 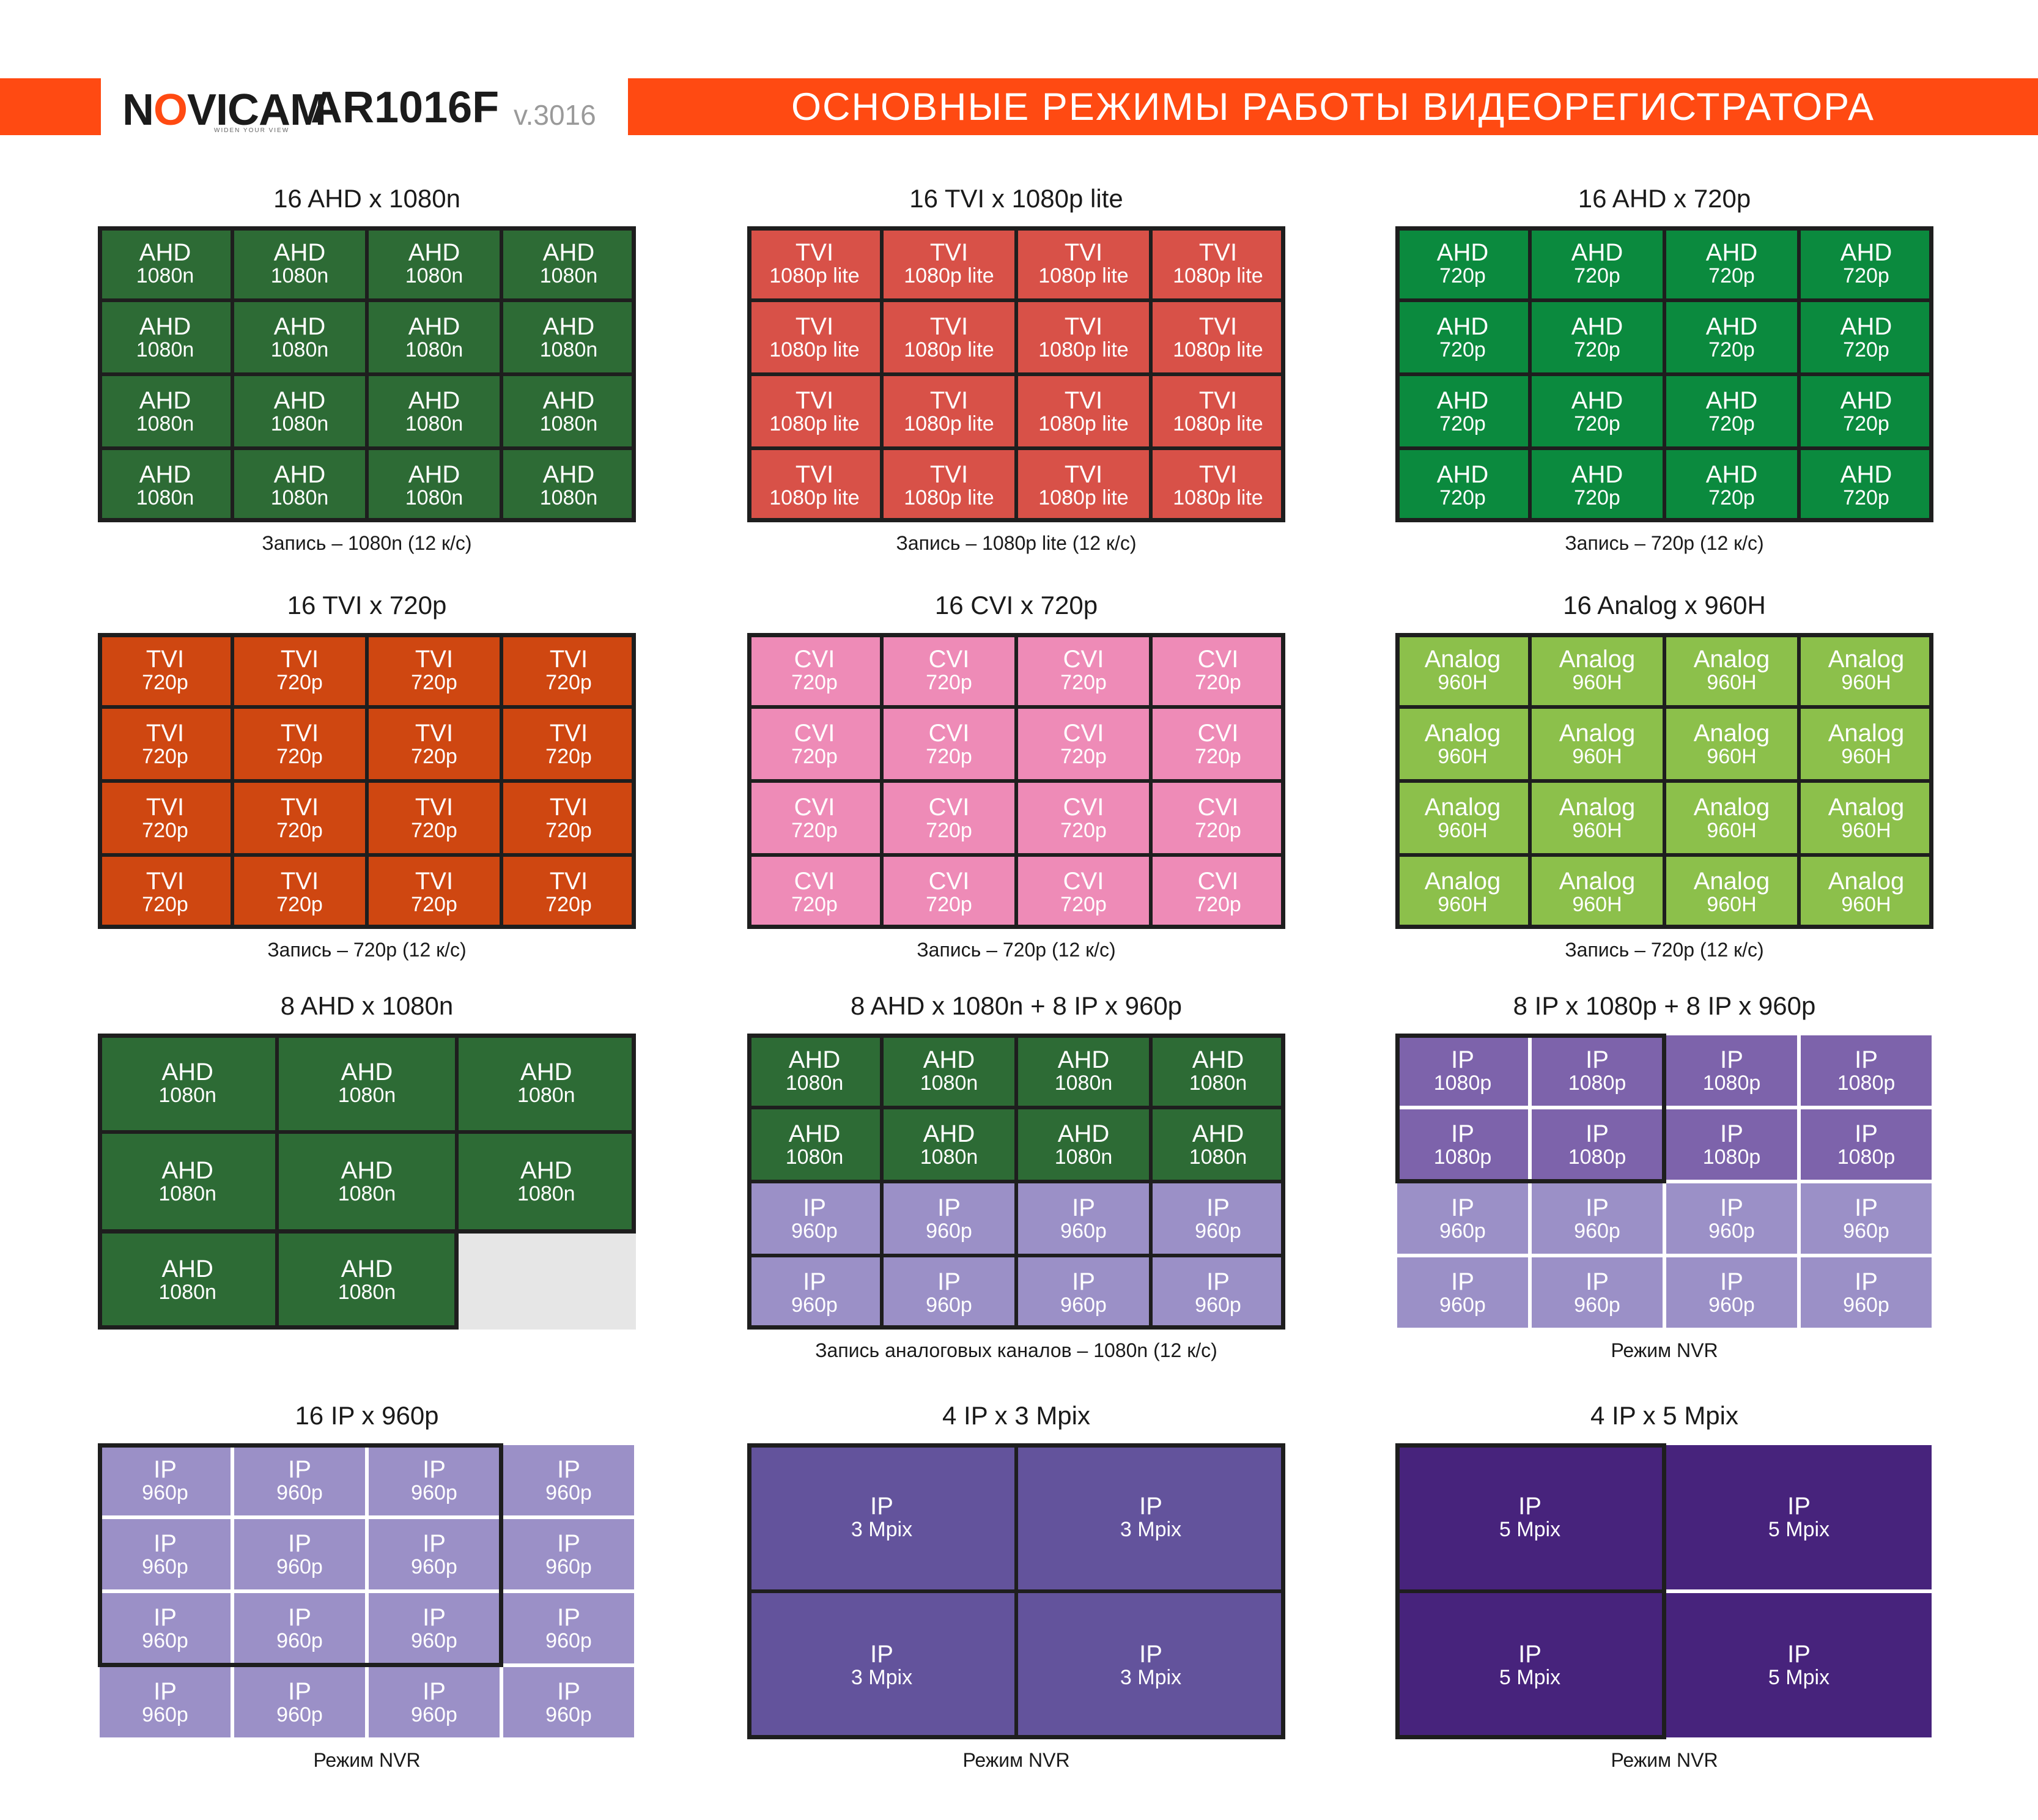 I want to click on mode-title: 4 IP x 5 Mpix, so click(x=1664, y=1415).